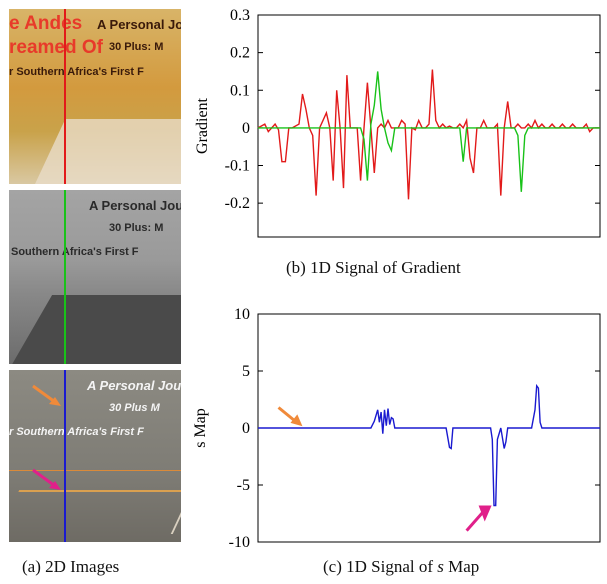  I want to click on y-tick-label: -5, so click(243, 485).